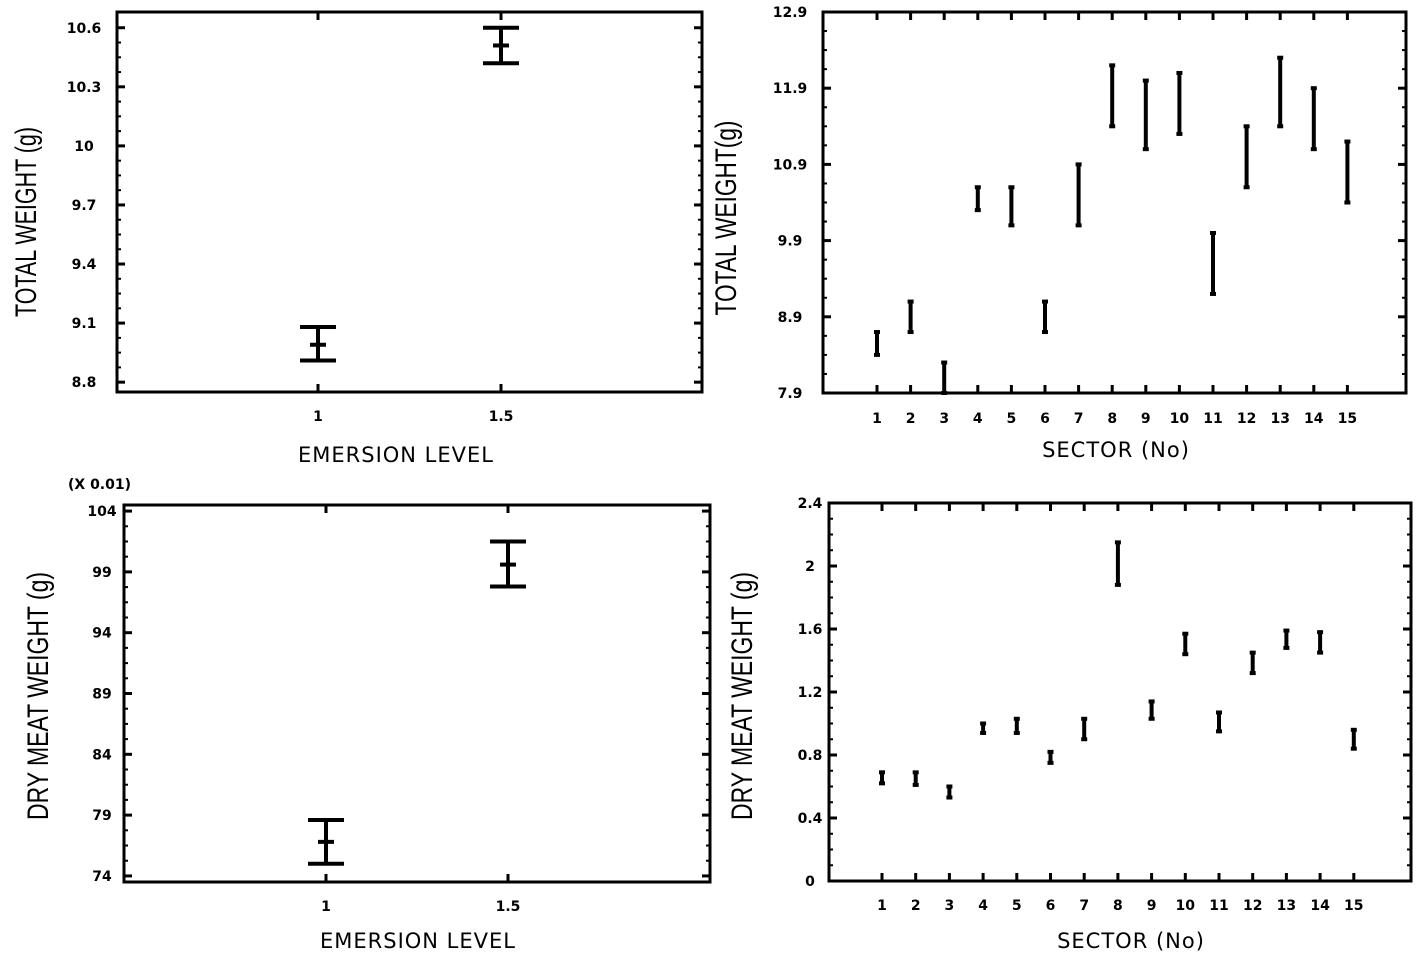 The height and width of the screenshot is (954, 1416). I want to click on y-scale-note: (X 0.01), so click(99, 485).